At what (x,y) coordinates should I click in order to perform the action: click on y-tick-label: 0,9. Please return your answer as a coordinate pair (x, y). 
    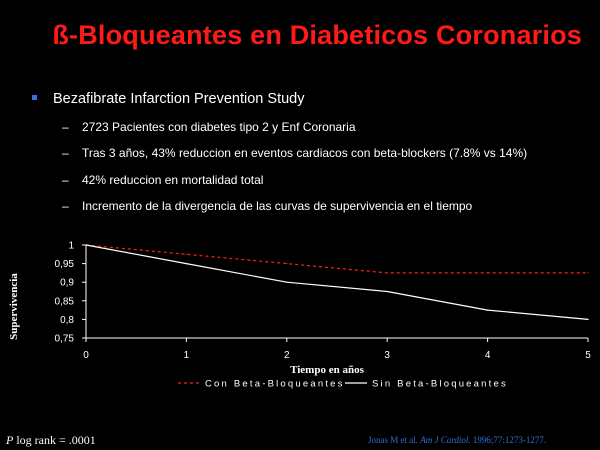
    Looking at the image, I should click on (67, 283).